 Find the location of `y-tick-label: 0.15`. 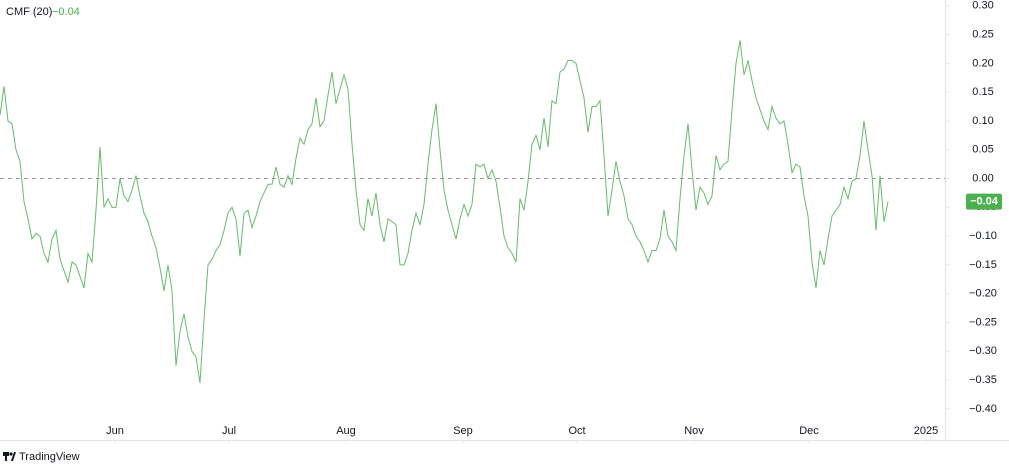

y-tick-label: 0.15 is located at coordinates (982, 92).